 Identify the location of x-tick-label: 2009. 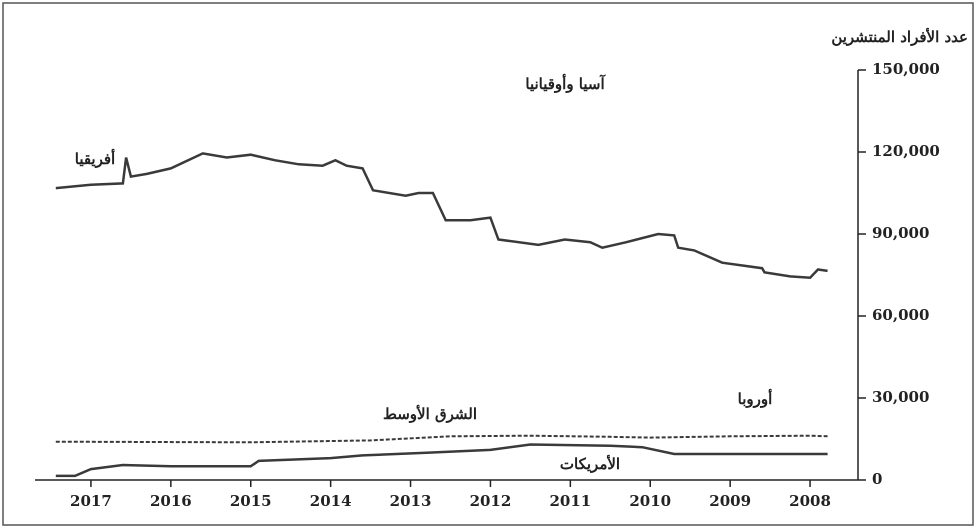
(730, 501).